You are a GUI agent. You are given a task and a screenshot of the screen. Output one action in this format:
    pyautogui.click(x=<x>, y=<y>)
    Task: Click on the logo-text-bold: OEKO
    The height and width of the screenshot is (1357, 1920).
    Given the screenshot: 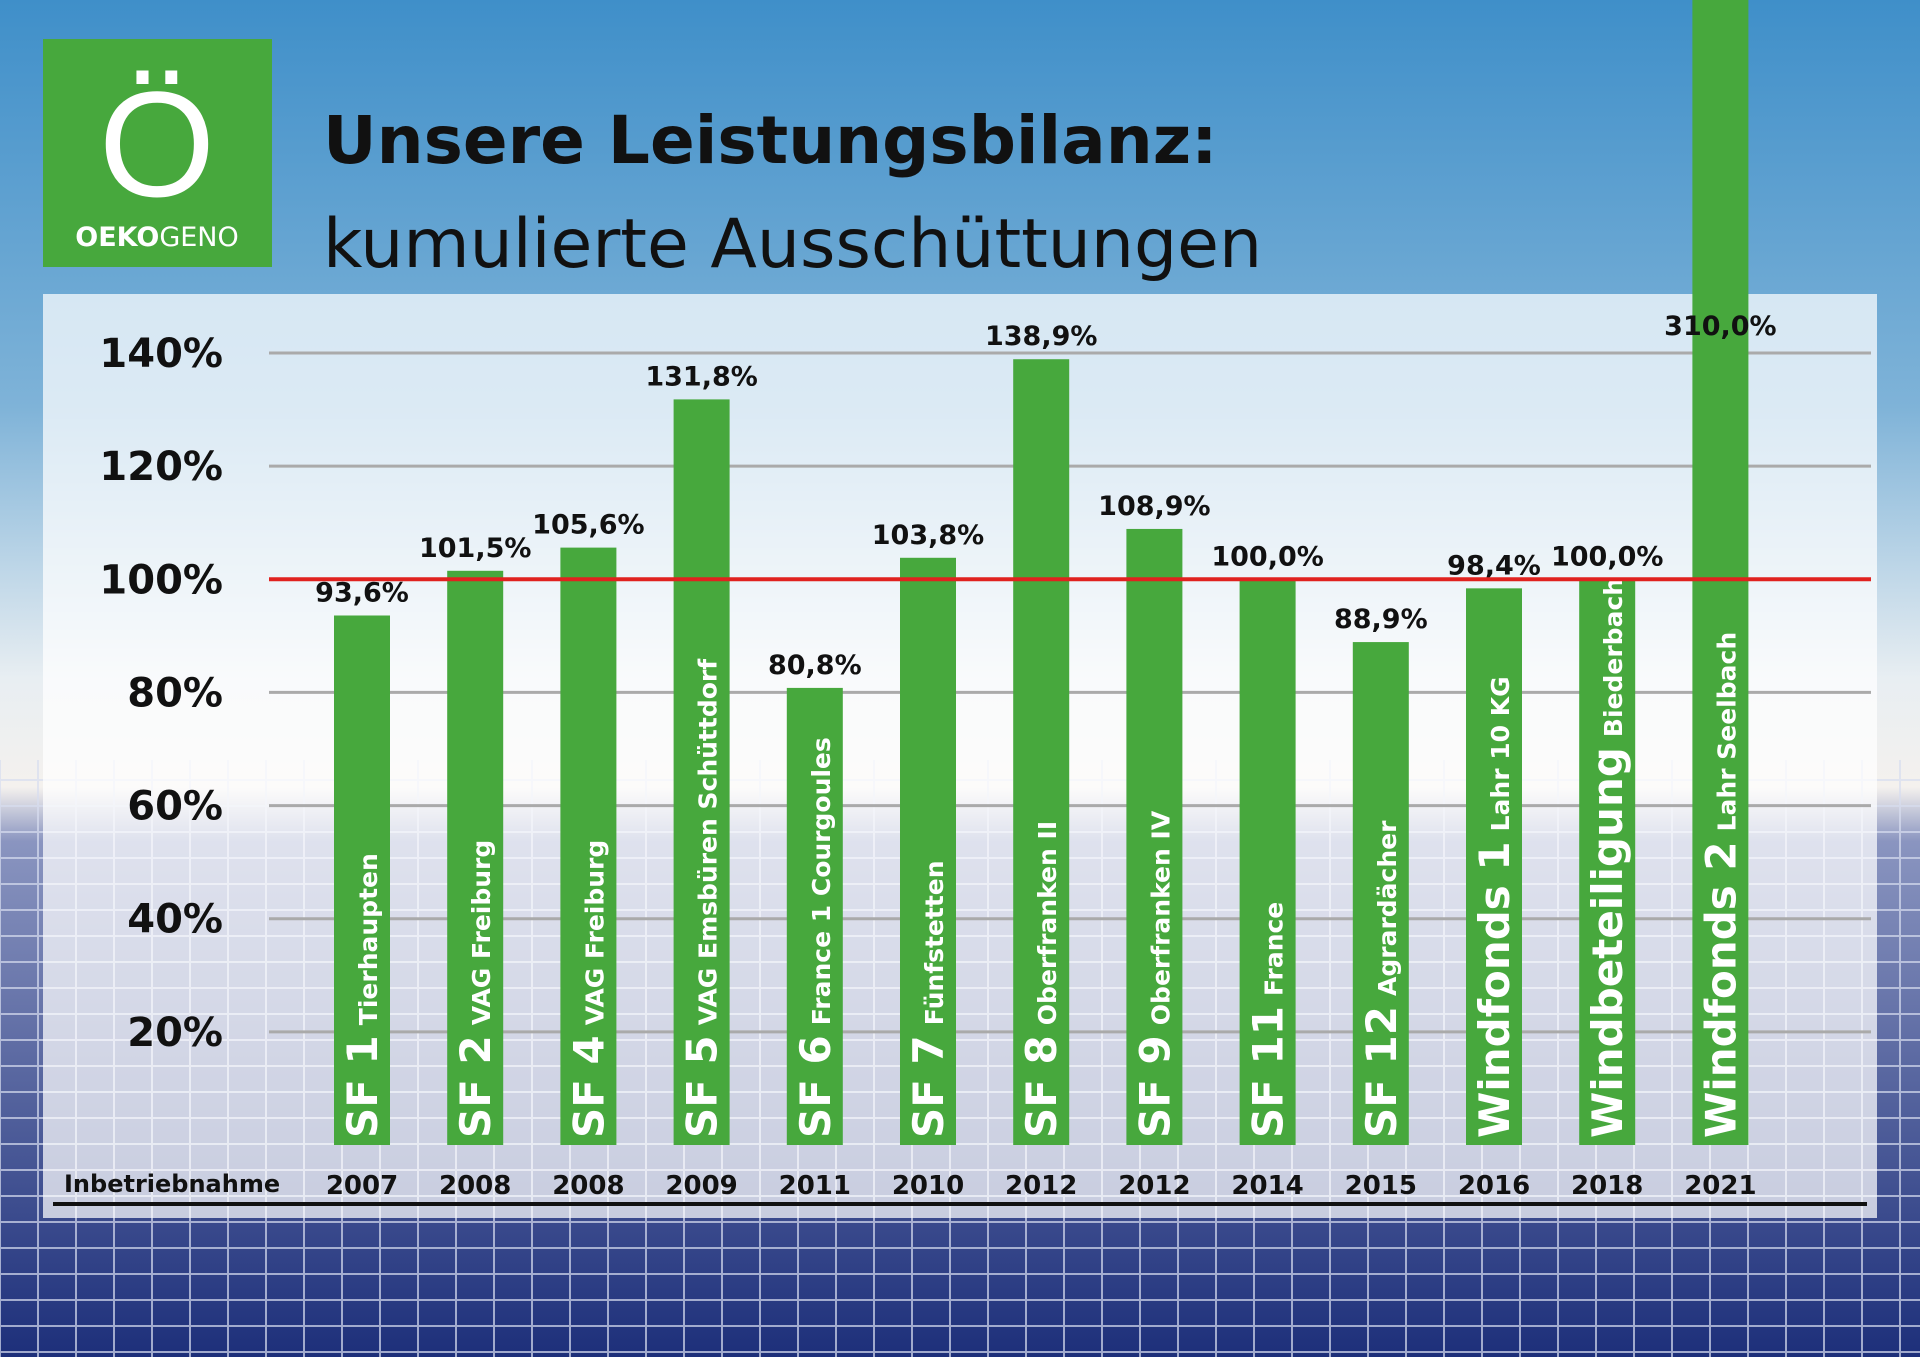 What is the action you would take?
    pyautogui.click(x=117, y=237)
    